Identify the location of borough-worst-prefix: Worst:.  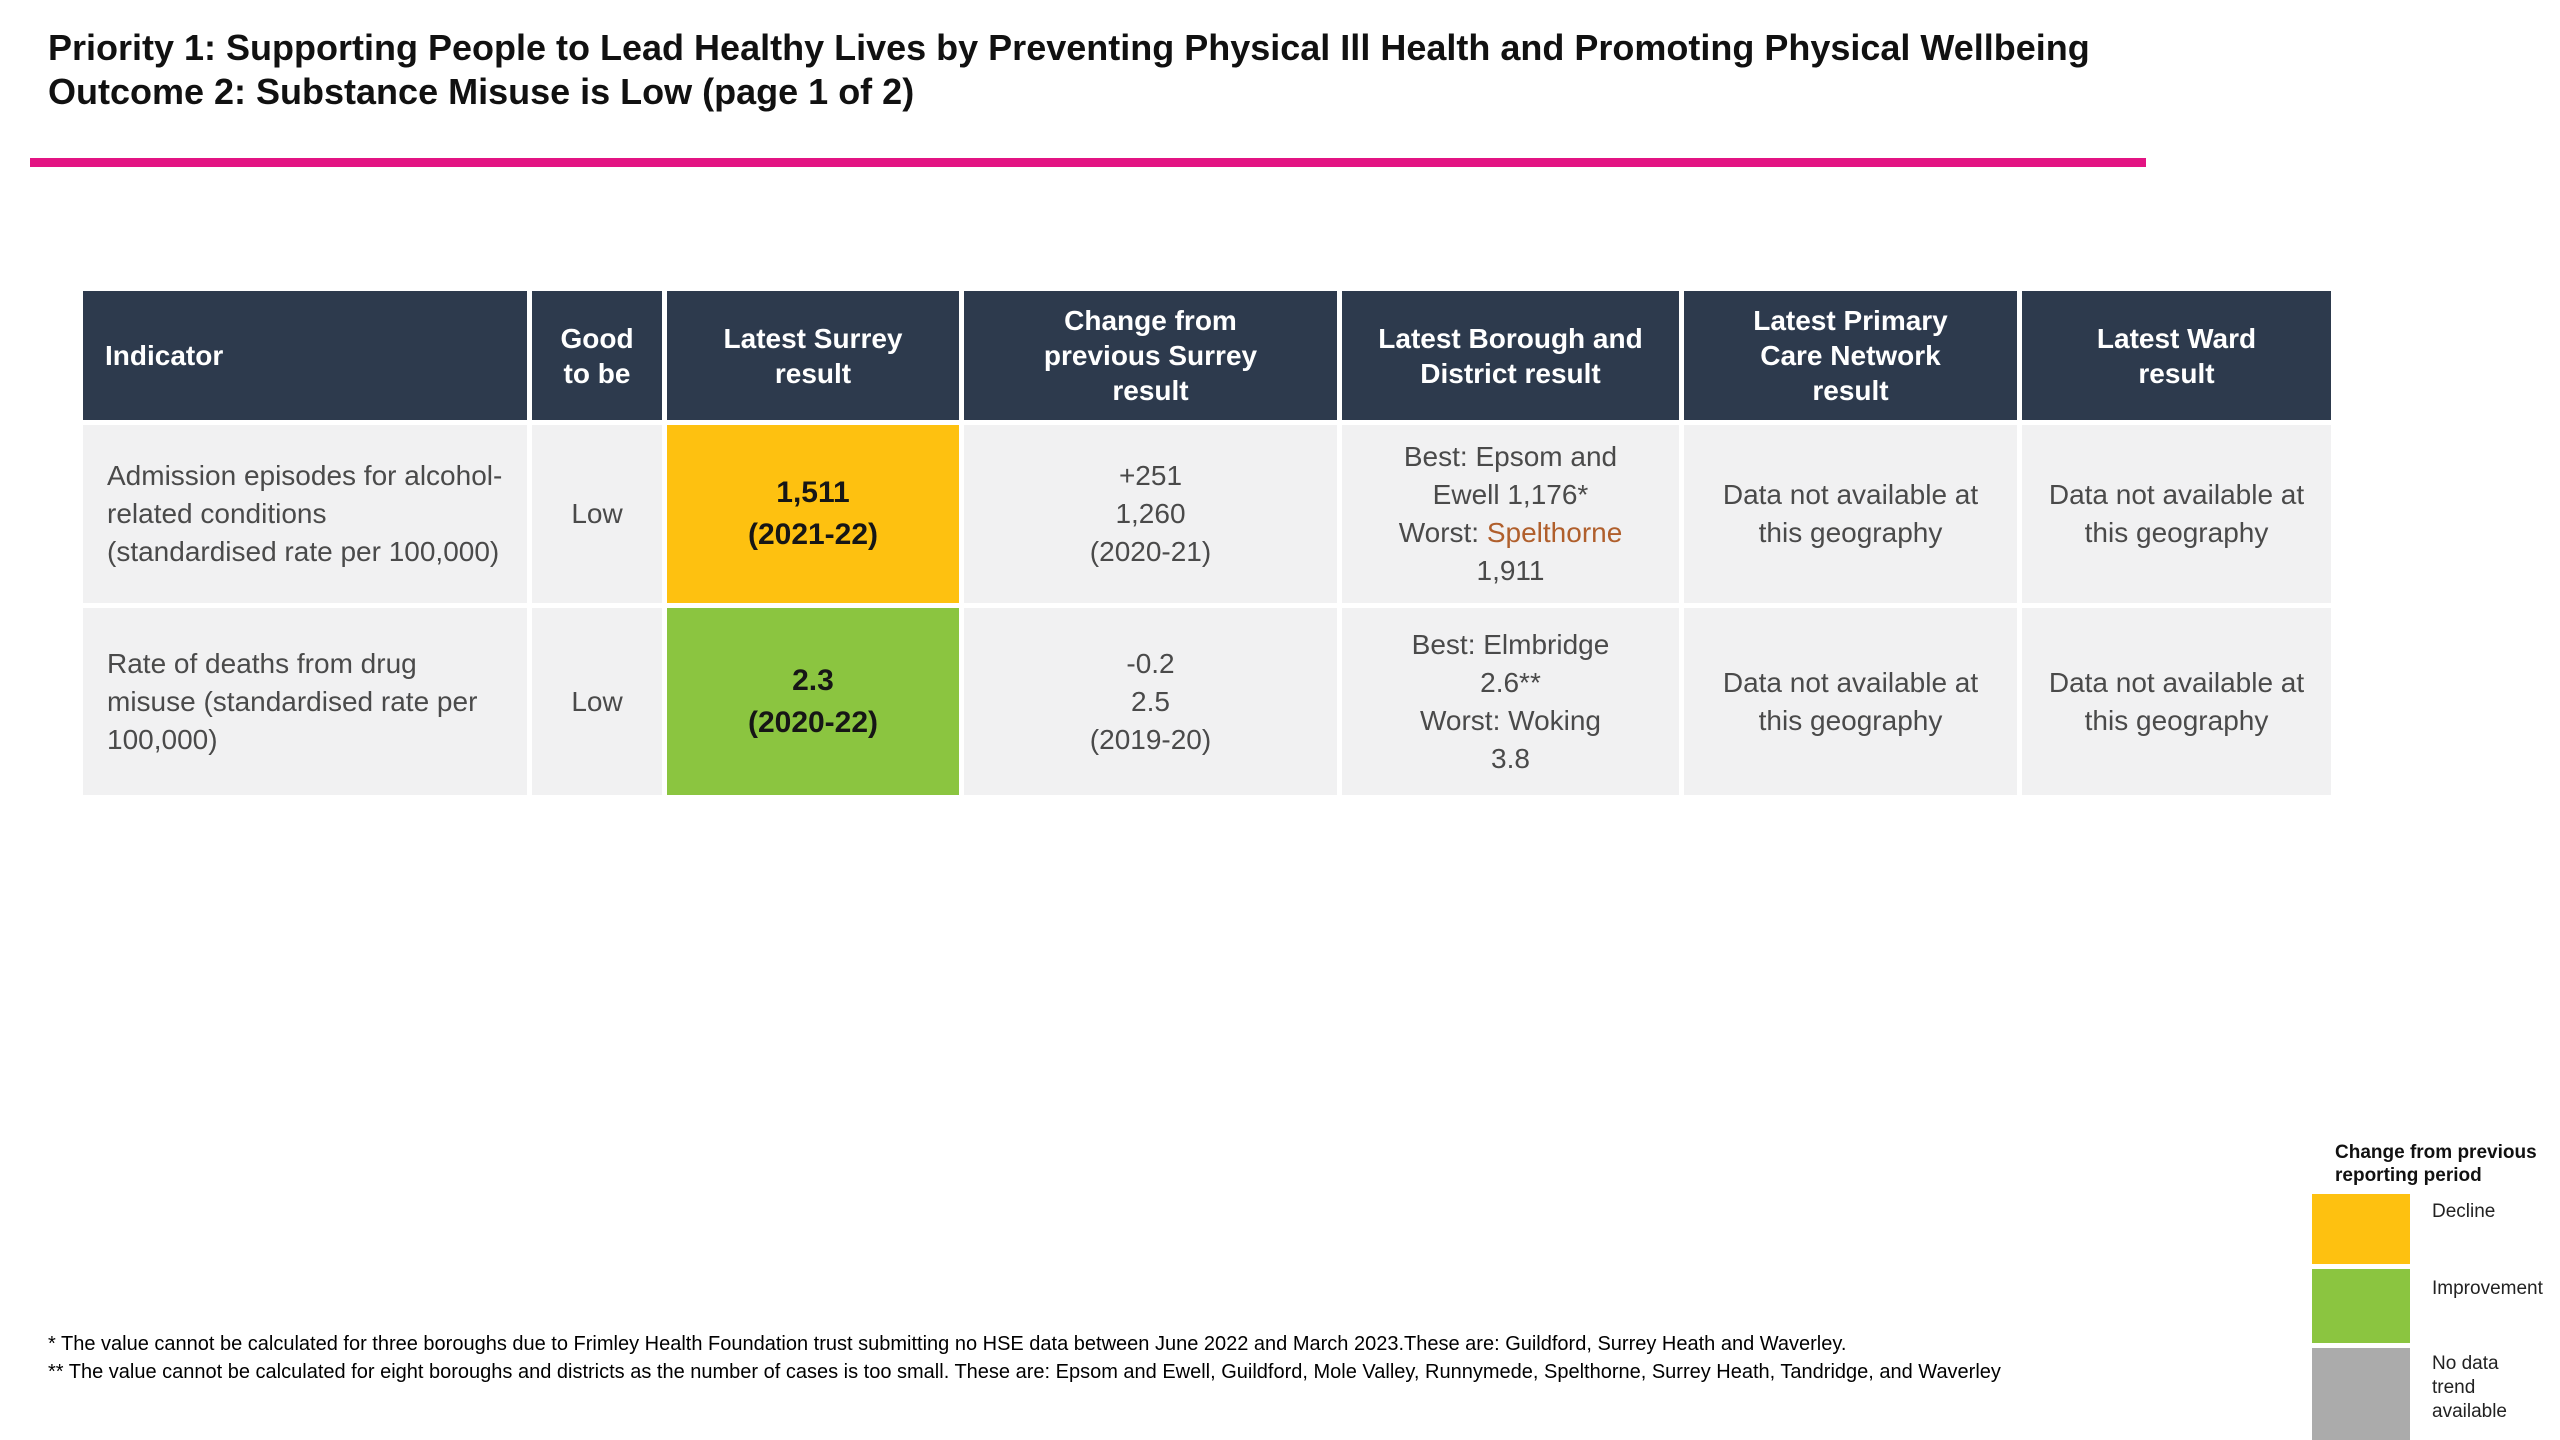
(1442, 532).